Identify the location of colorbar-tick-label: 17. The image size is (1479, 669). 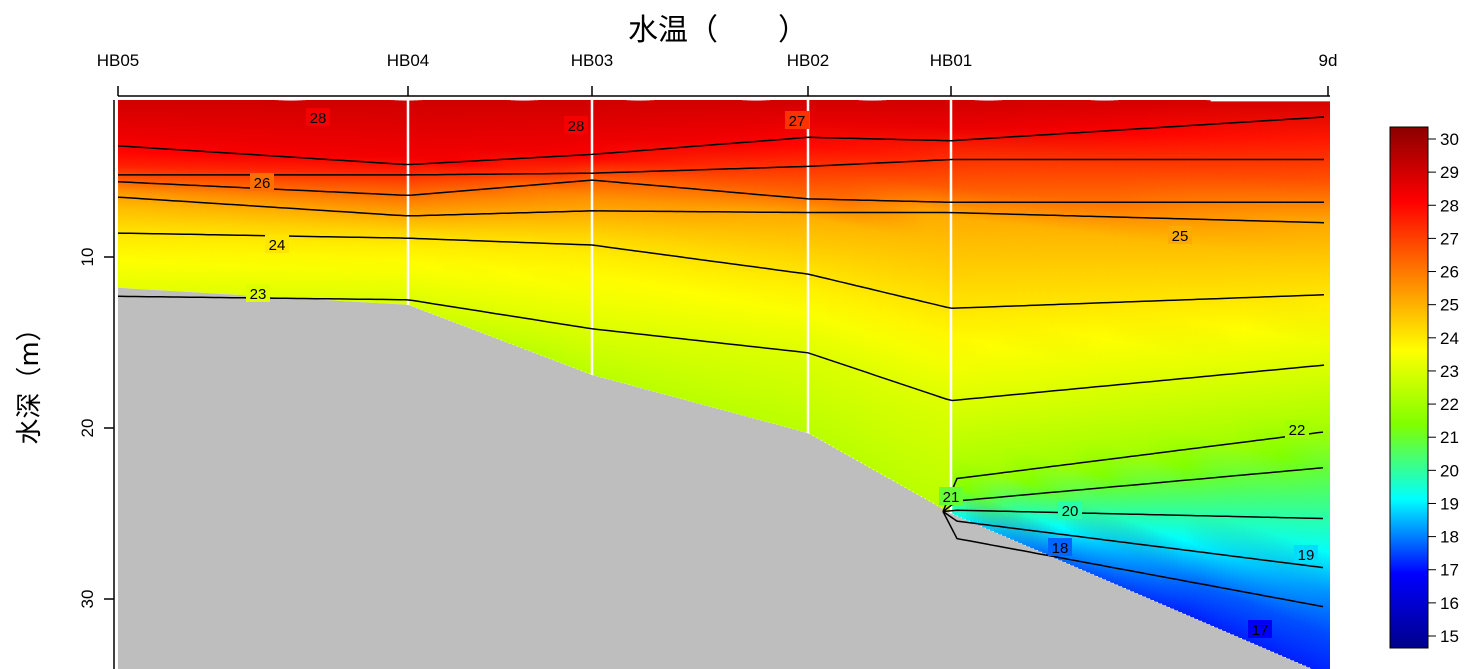
(1449, 570).